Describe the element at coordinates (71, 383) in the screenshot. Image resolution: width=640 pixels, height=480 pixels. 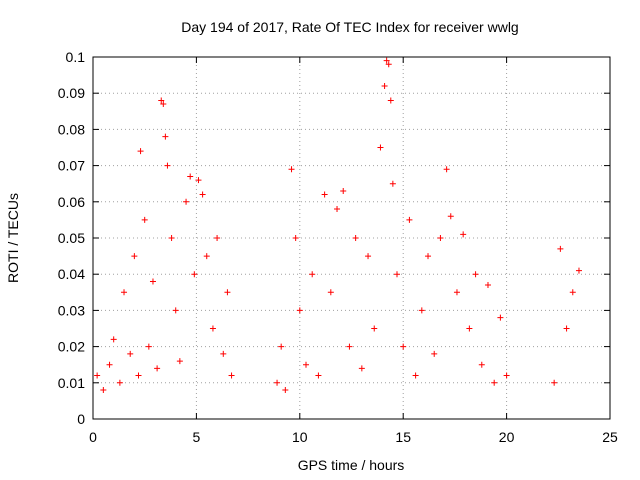
I see `y-tick-label: 0.01` at that location.